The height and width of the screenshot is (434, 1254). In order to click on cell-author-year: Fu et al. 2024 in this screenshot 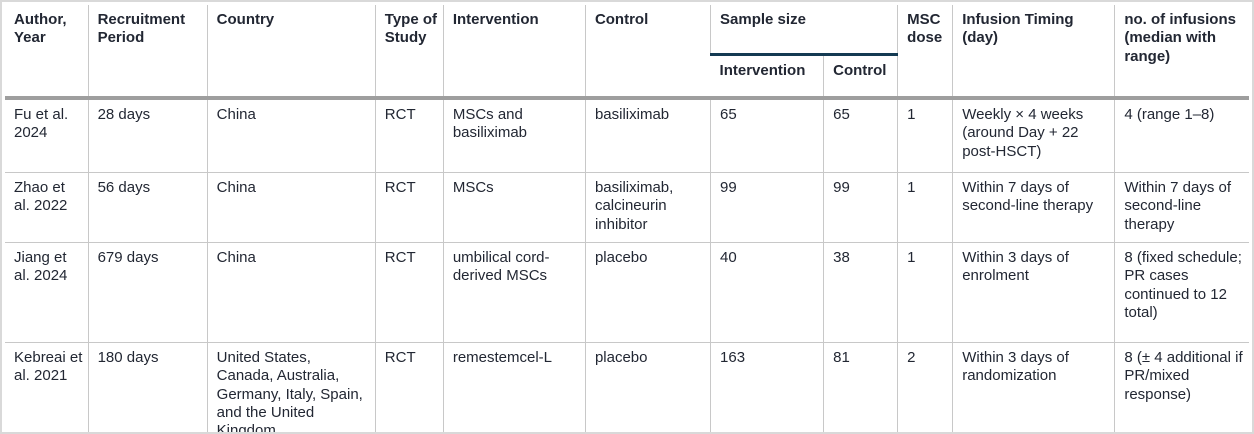, I will do `click(47, 135)`.